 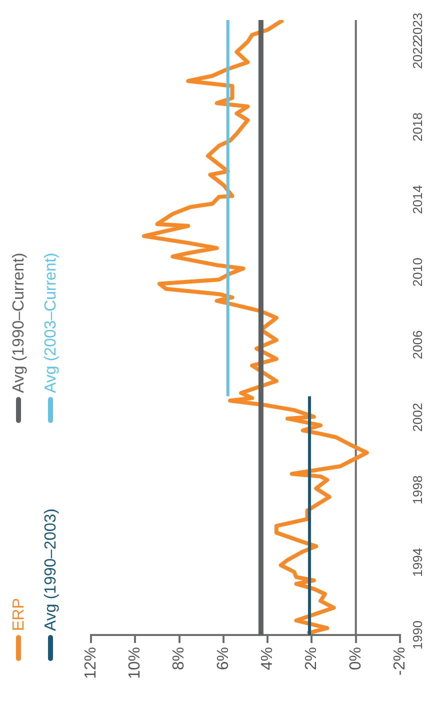 What do you see at coordinates (223, 658) in the screenshot?
I see `x-tick-label: 6%` at bounding box center [223, 658].